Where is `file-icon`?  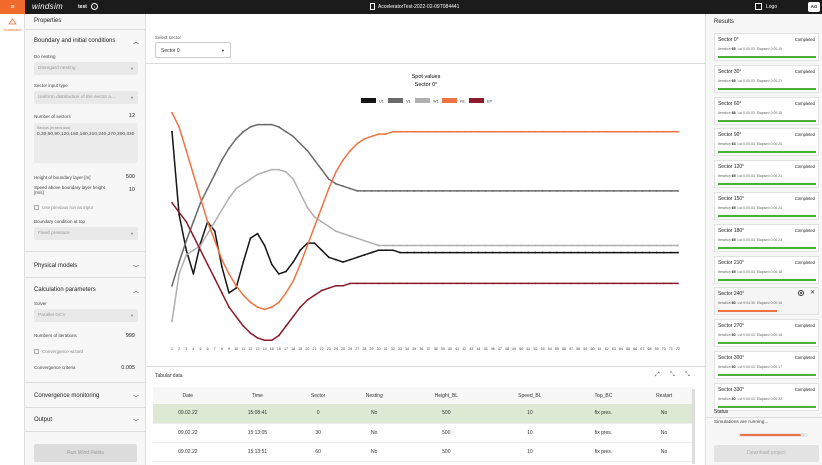 file-icon is located at coordinates (372, 6).